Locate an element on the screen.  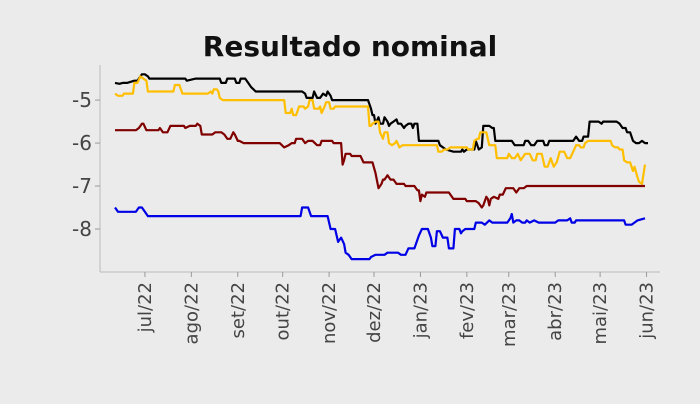
x-tick-label: out/22 is located at coordinates (283, 311).